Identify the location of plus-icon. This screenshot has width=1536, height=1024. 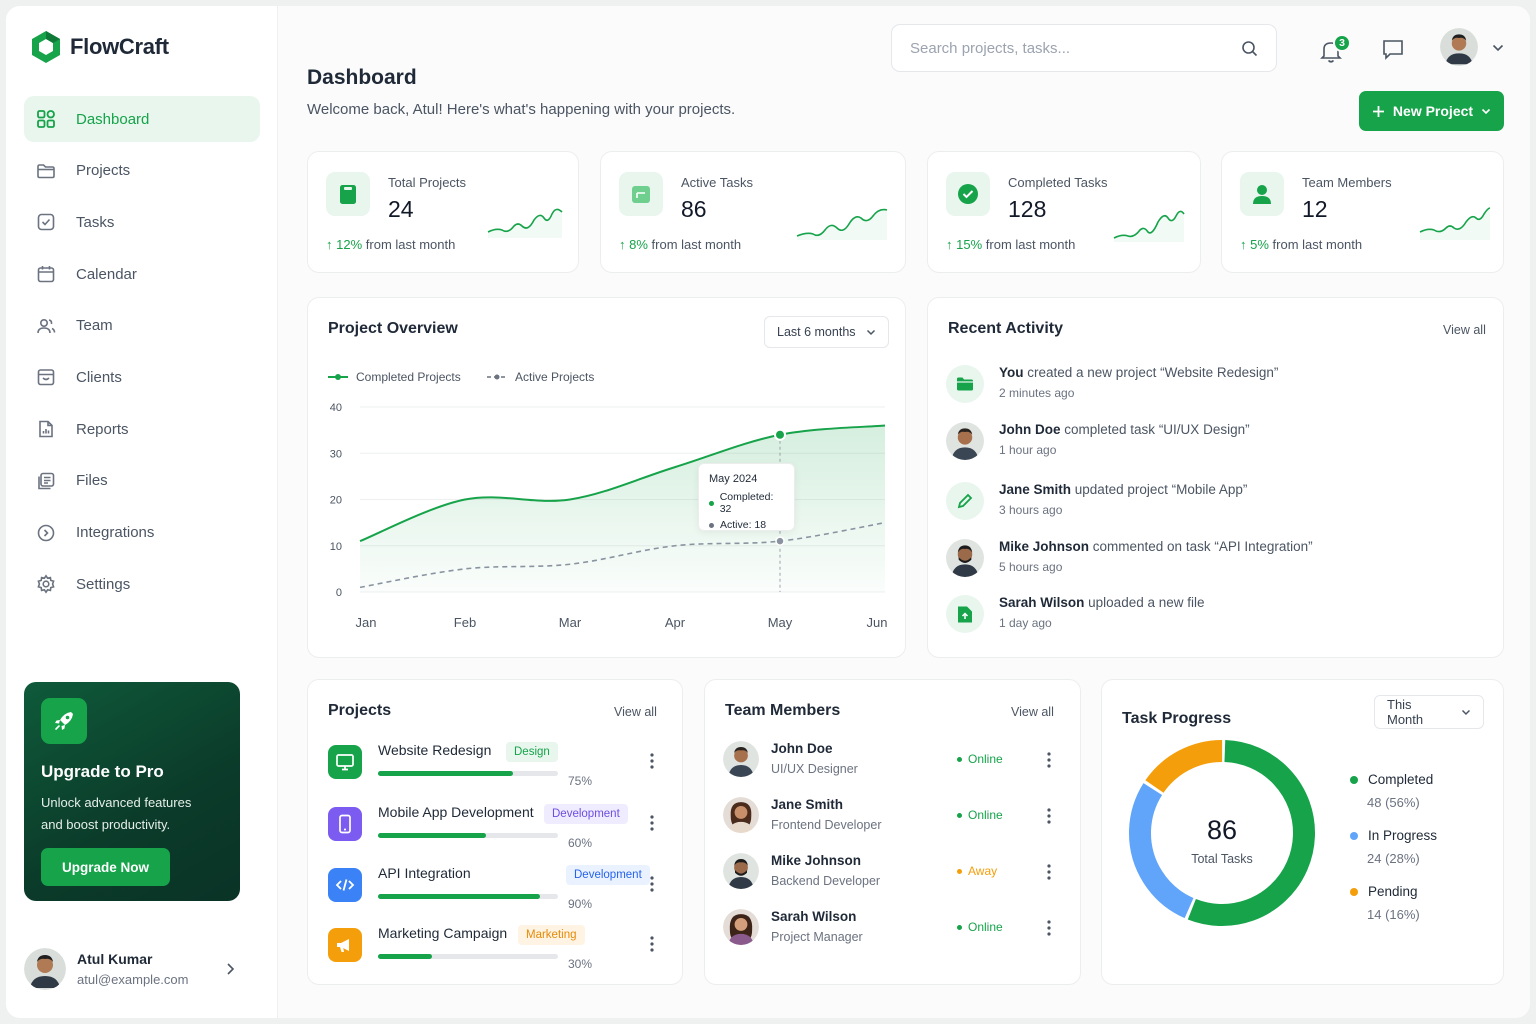
(1378, 111).